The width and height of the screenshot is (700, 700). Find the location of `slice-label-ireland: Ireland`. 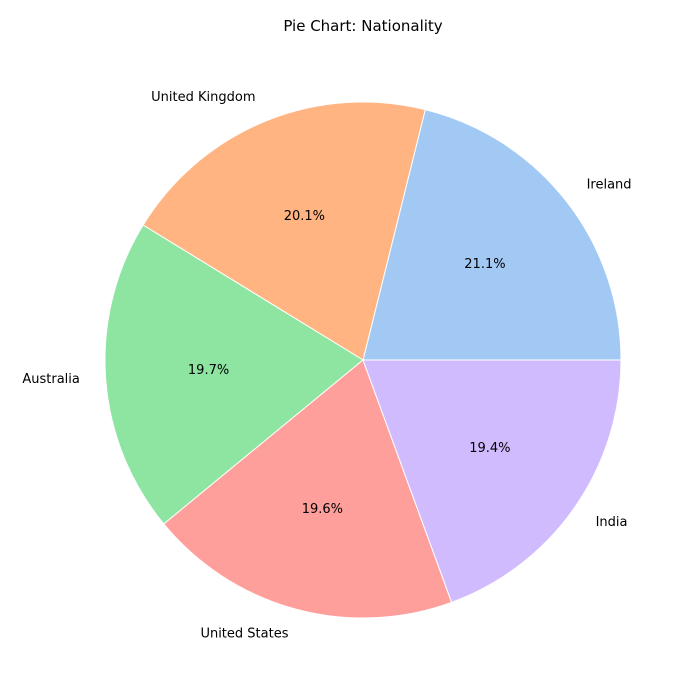

slice-label-ireland: Ireland is located at coordinates (609, 185).